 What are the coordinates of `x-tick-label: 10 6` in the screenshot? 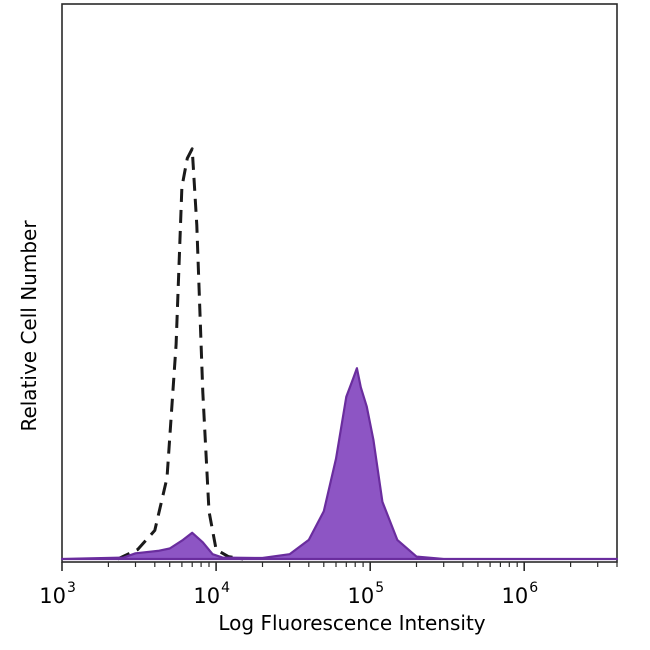 It's located at (519, 594).